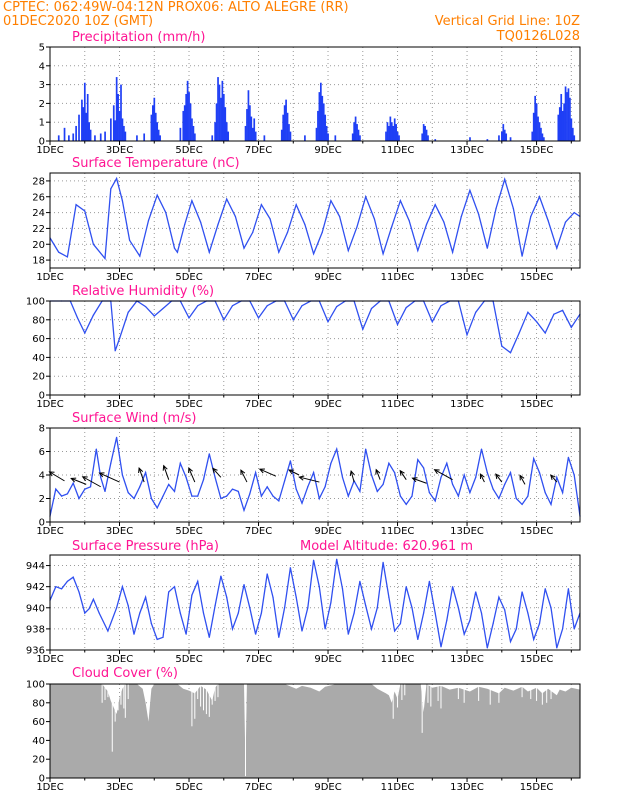 This screenshot has width=618, height=800. Describe the element at coordinates (467, 404) in the screenshot. I see `x-tick-label: 13DEC` at that location.